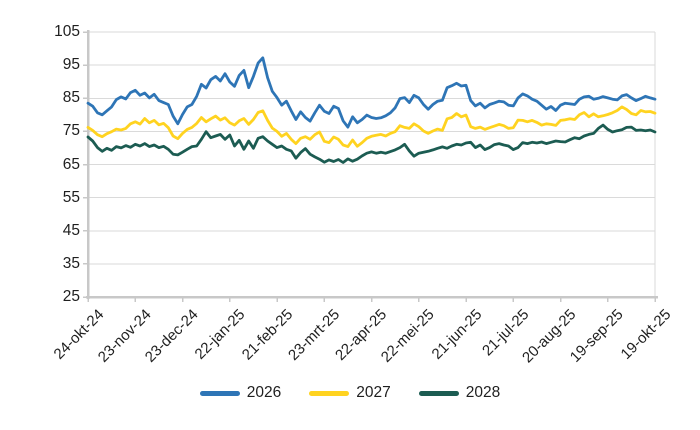 This screenshot has height=430, width=700. I want to click on legend-item-2027: 2027, so click(350, 393).